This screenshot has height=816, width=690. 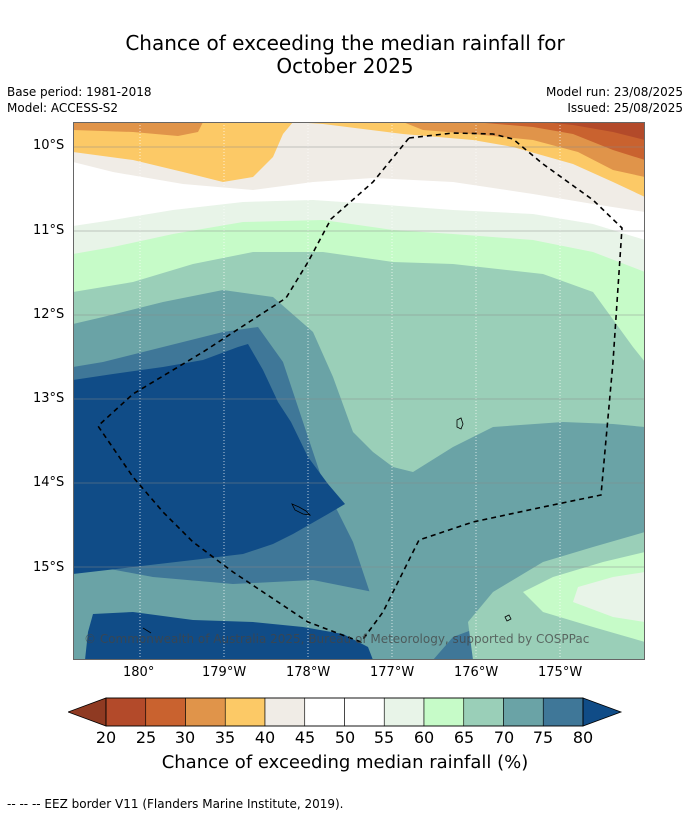 I want to click on colorbar-tick: 80, so click(x=583, y=737).